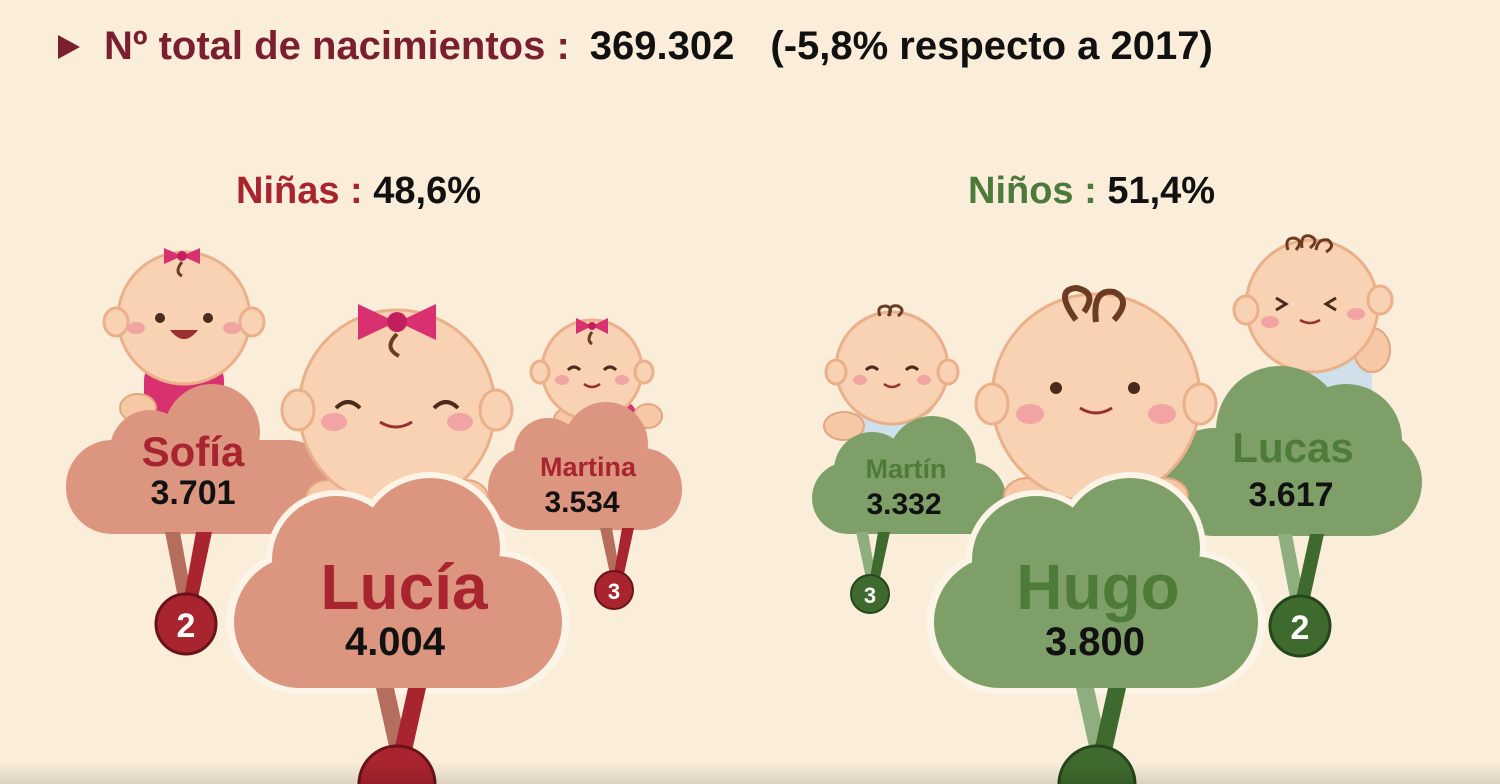 Image resolution: width=1500 pixels, height=784 pixels. I want to click on ribbon-martina, so click(617, 551).